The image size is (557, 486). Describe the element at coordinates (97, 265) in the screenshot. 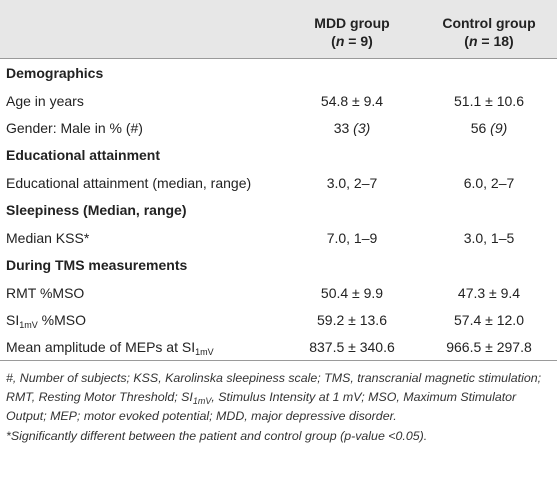

I see `section-title: During TMS measurements` at that location.